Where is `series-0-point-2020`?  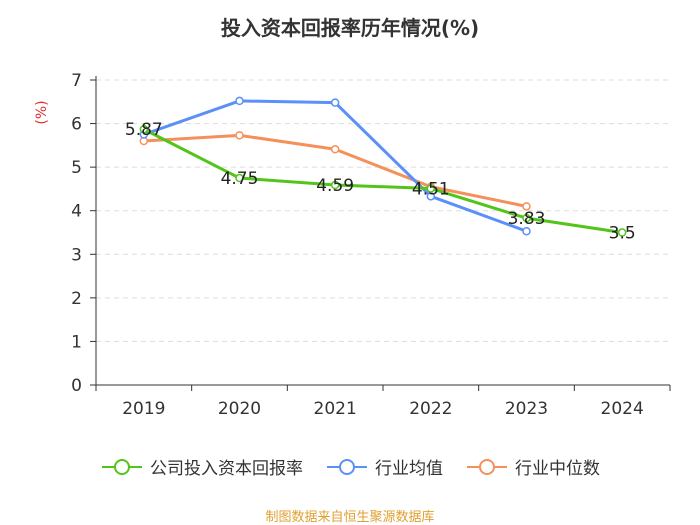 series-0-point-2020 is located at coordinates (239, 178).